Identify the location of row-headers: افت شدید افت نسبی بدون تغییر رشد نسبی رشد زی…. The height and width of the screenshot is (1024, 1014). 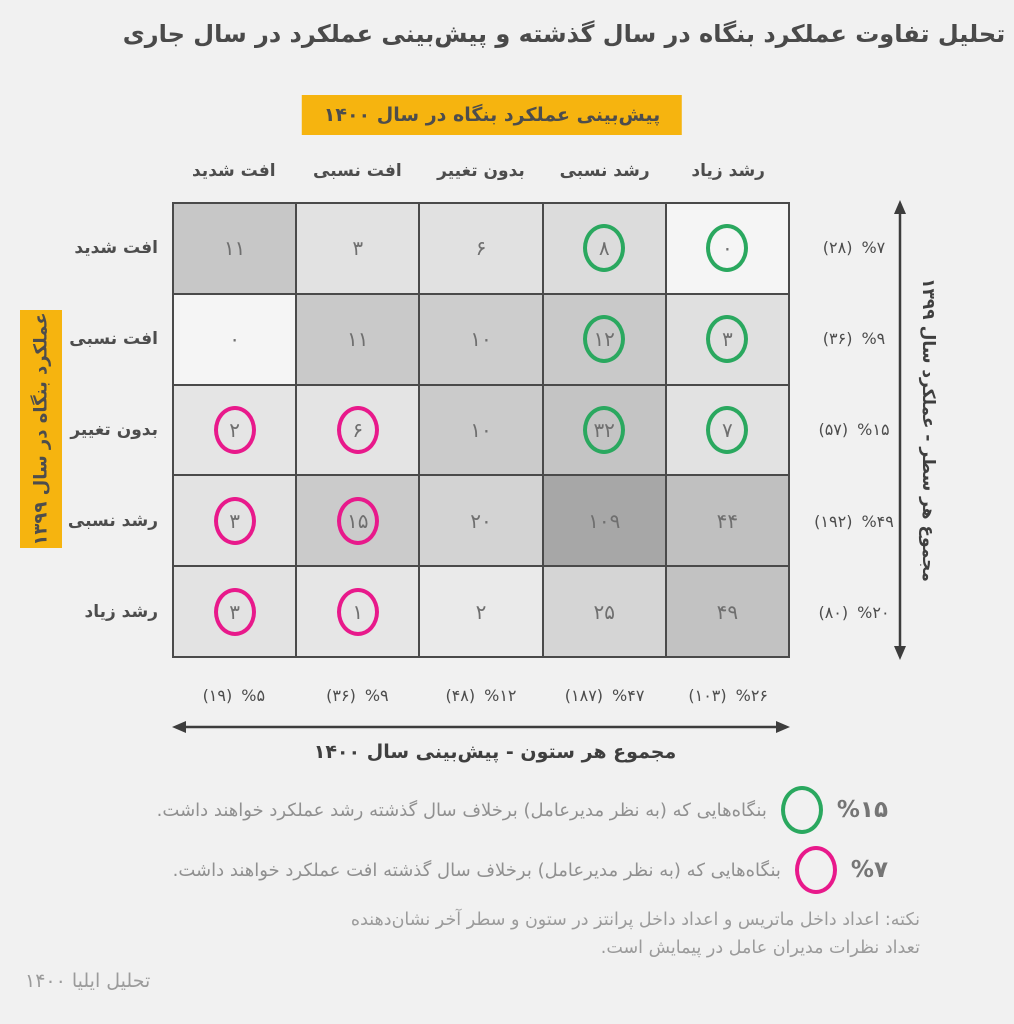
(79, 430).